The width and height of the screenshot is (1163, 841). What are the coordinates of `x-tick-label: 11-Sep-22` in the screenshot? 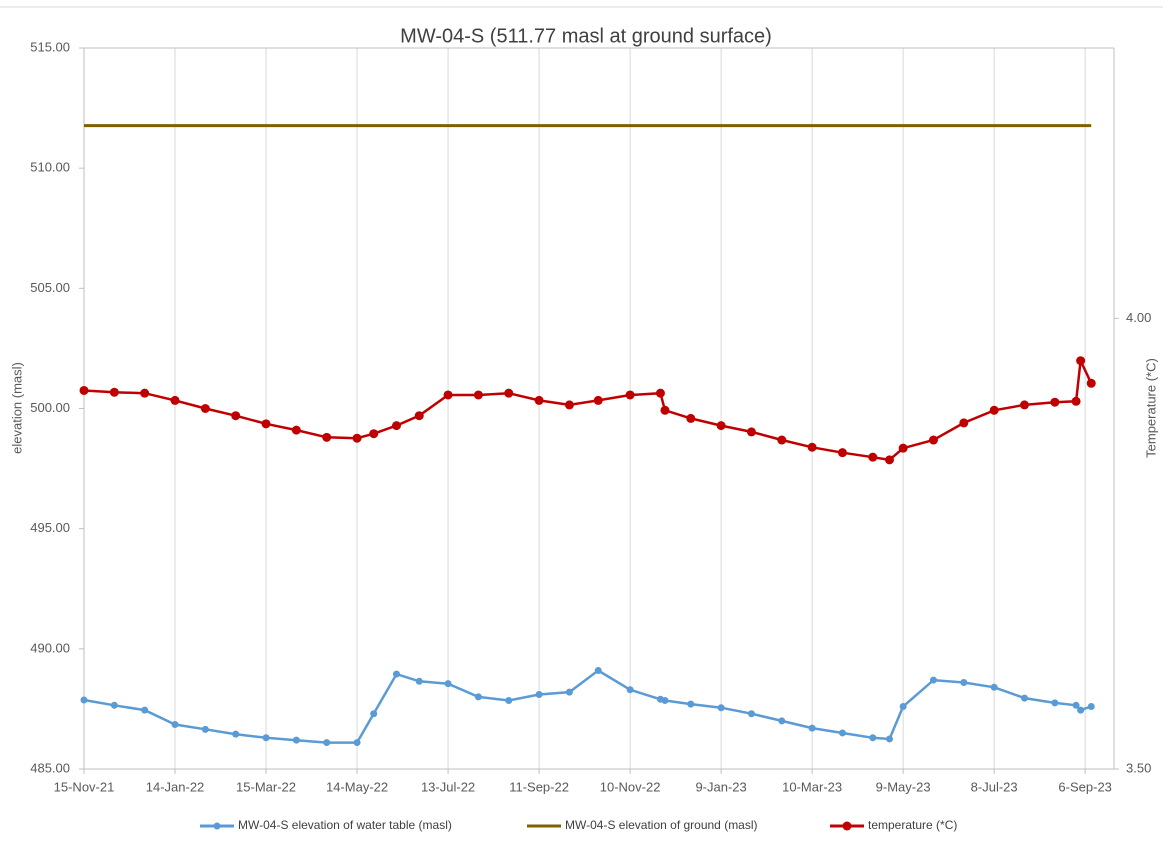 It's located at (539, 786).